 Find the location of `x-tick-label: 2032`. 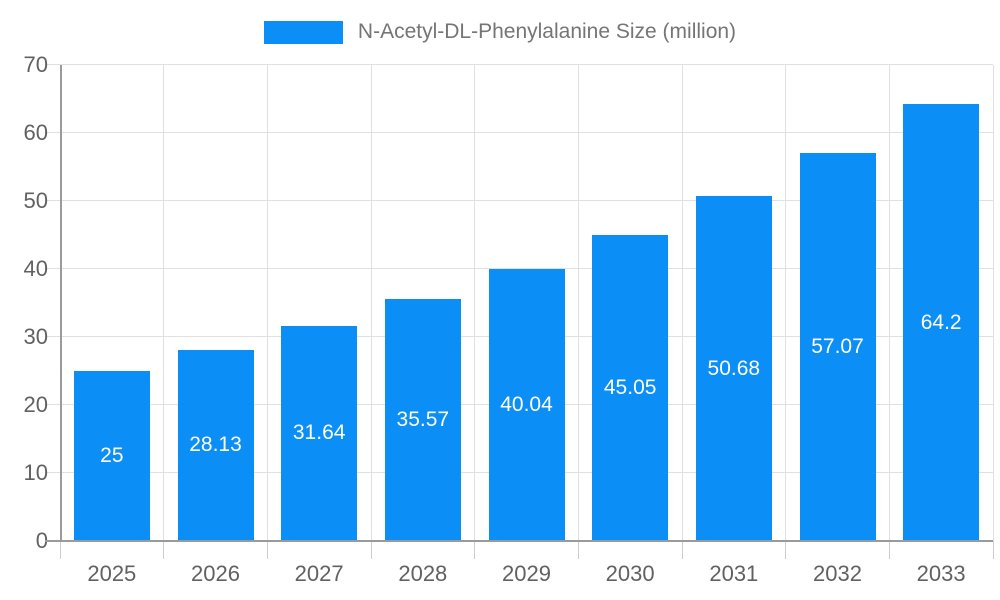

x-tick-label: 2032 is located at coordinates (837, 573).